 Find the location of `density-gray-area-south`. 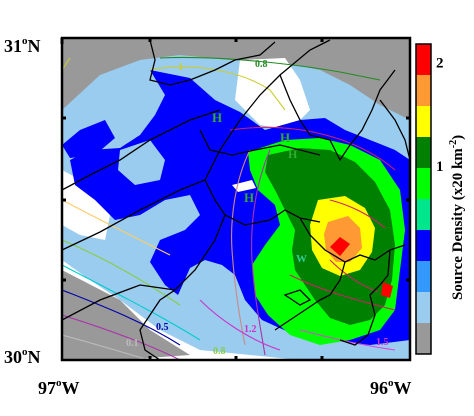

density-gray-area-south is located at coordinates (126, 315).